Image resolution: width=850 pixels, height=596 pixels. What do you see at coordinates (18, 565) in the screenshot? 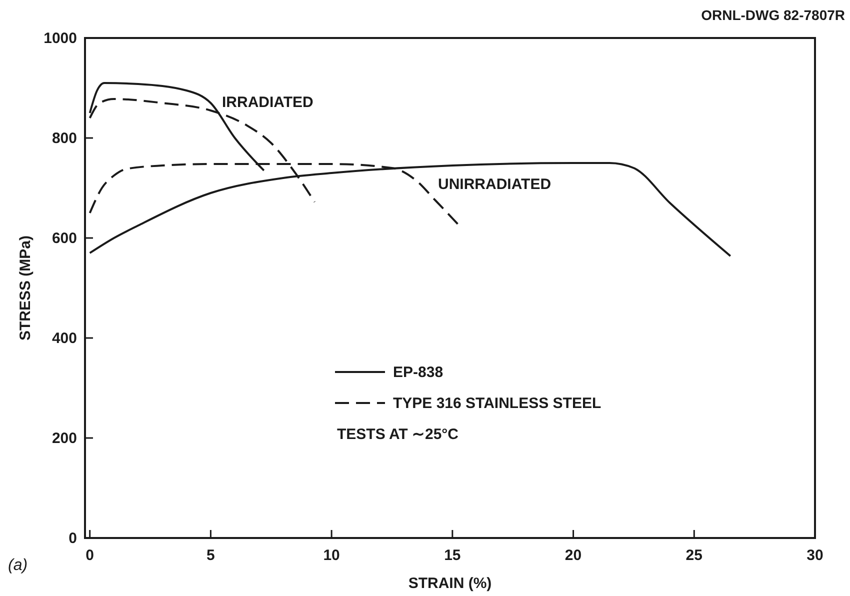
I see `text: (a)` at bounding box center [18, 565].